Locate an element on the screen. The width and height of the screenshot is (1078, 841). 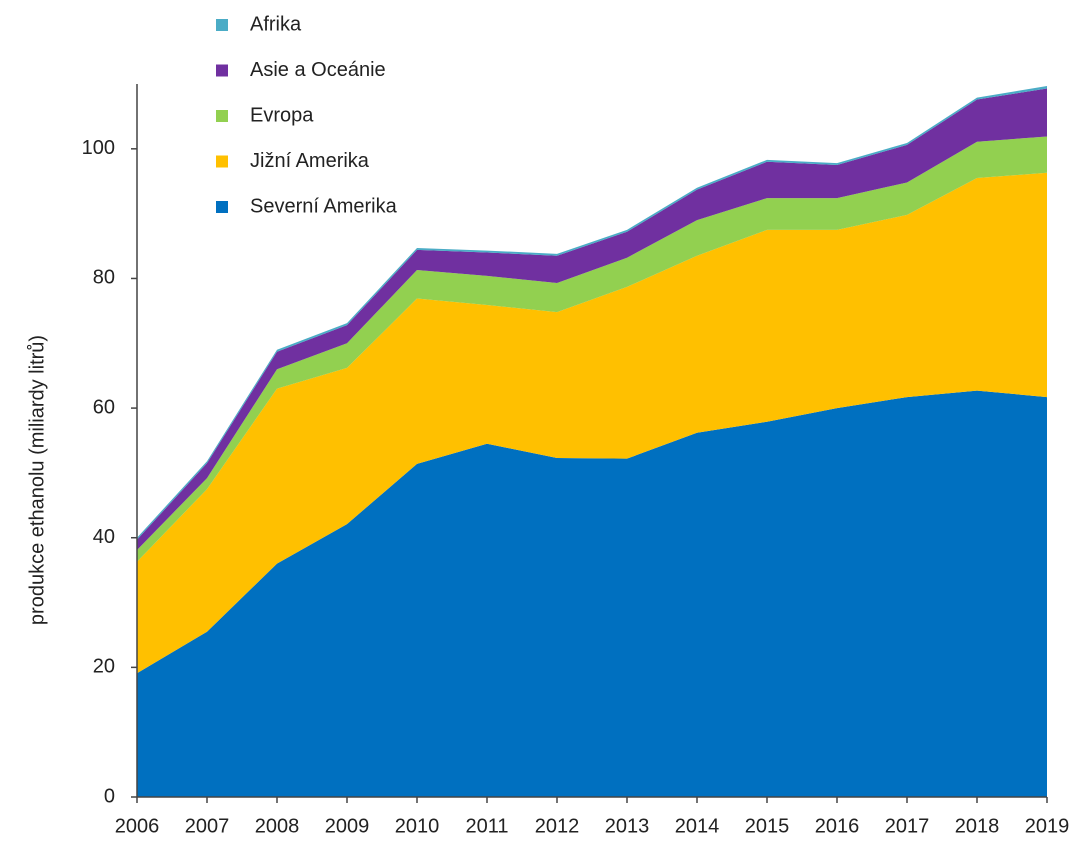
legend-label: Severní Amerika is located at coordinates (324, 206).